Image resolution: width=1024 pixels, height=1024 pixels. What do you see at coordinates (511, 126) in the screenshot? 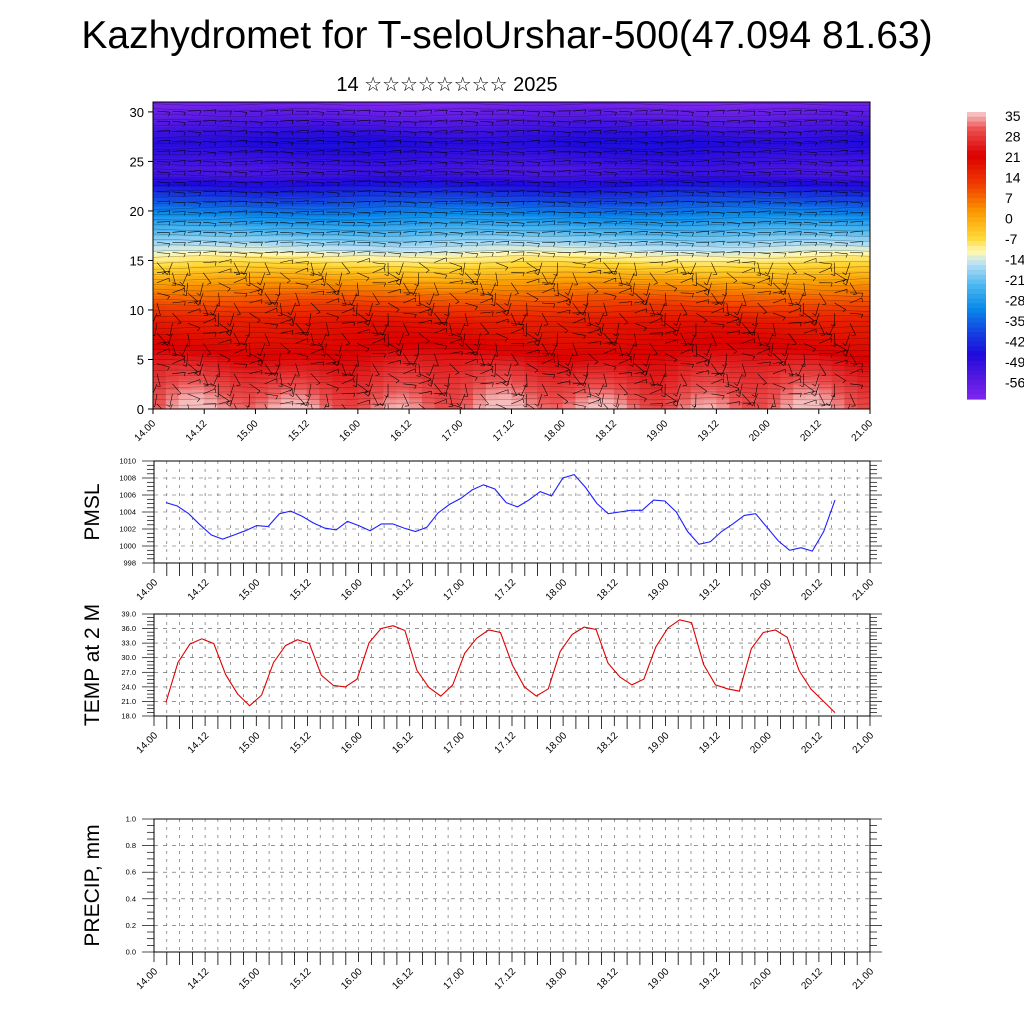
I see `contour-line` at bounding box center [511, 126].